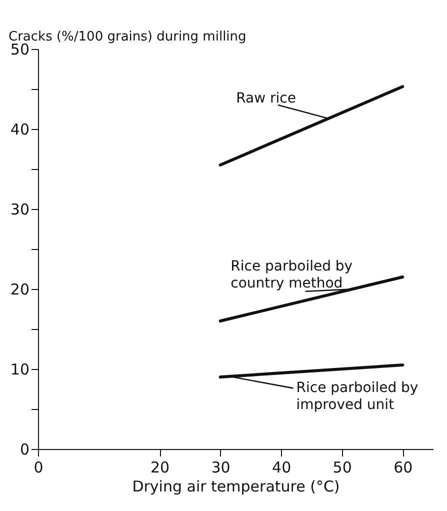  I want to click on y-tick-label: 10, so click(20, 369).